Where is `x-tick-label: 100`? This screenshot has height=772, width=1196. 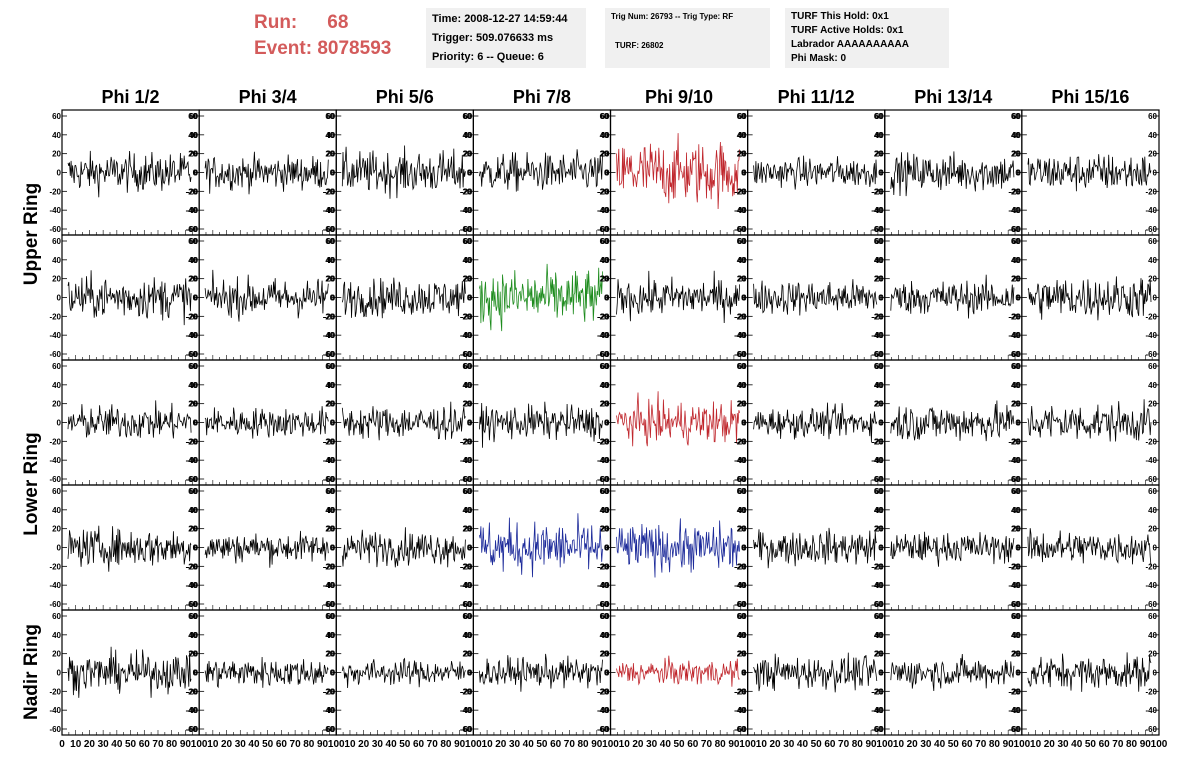 x-tick-label: 100 is located at coordinates (747, 744).